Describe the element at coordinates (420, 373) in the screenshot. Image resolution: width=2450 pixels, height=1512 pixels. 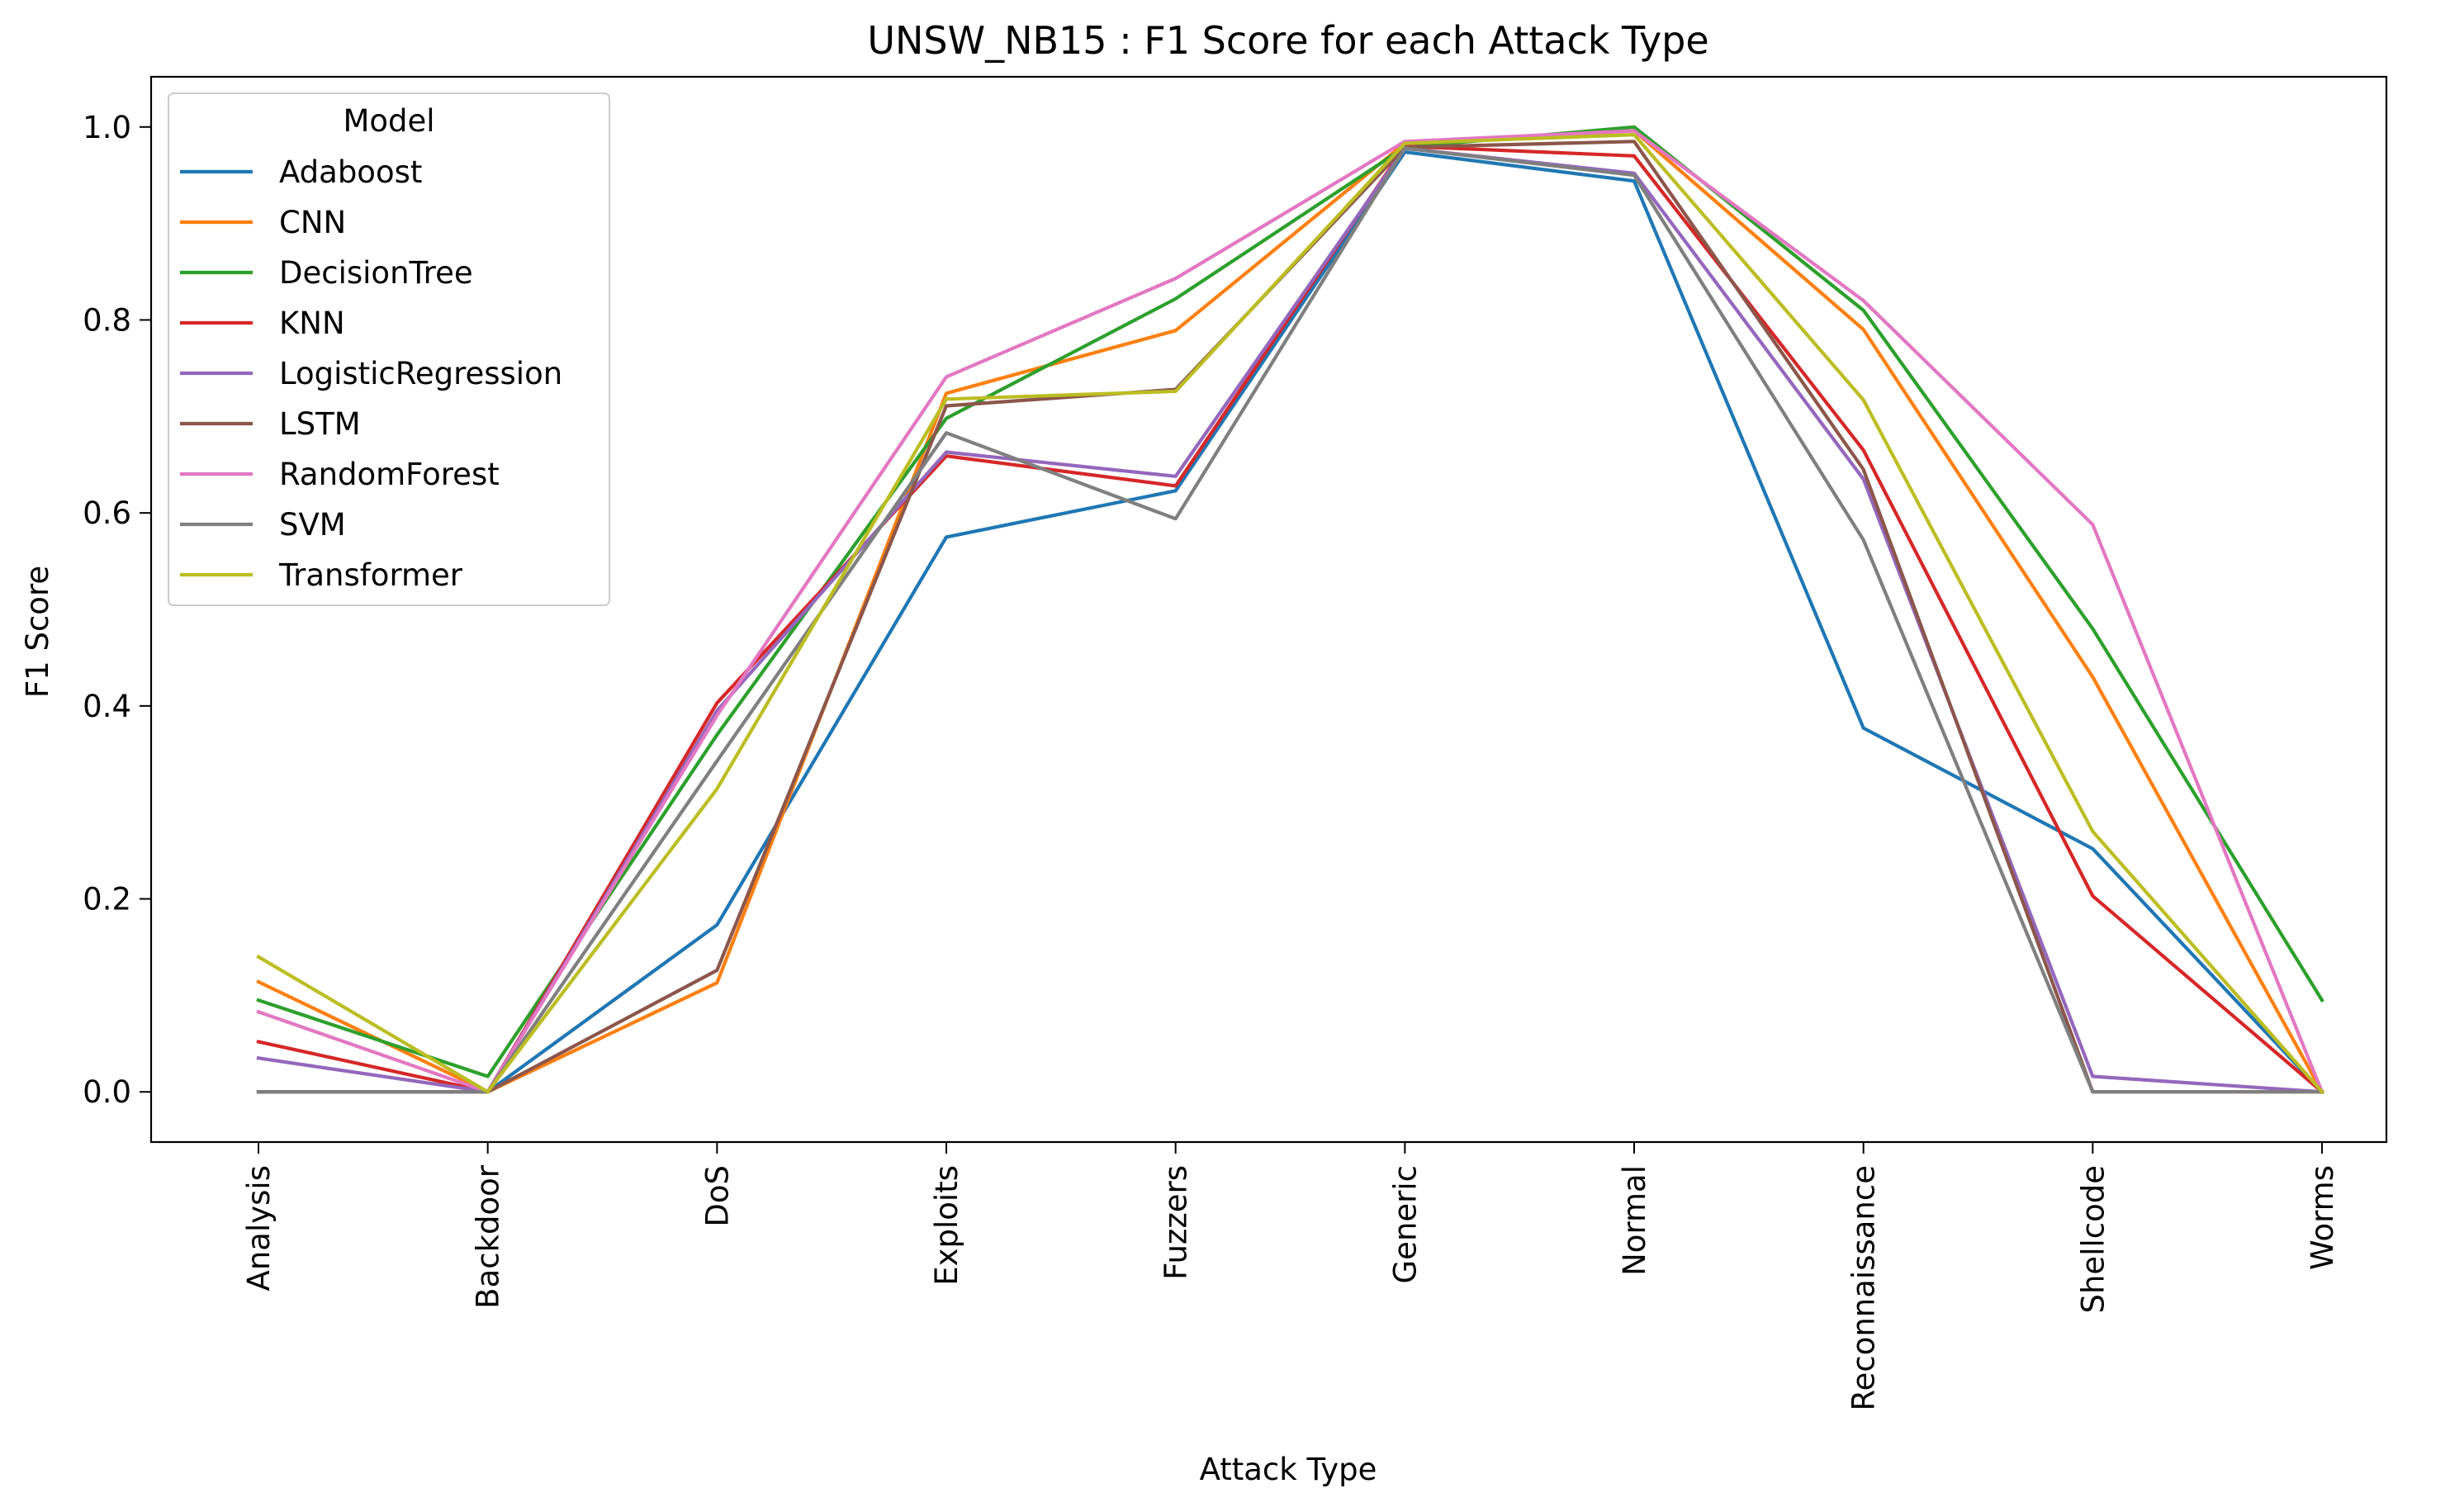
I see `legend-entry: LogisticRegression` at that location.